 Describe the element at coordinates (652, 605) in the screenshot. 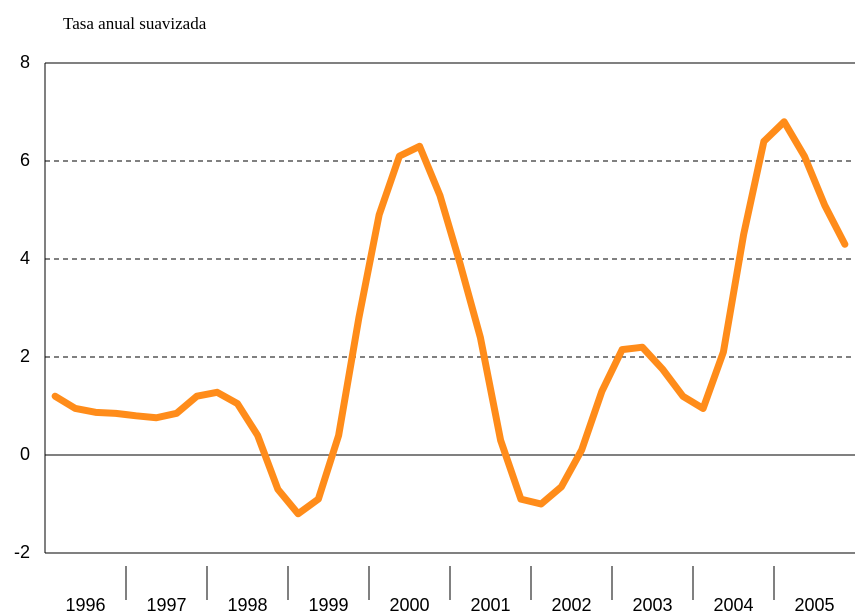

I see `x-tick-label: 2003` at that location.